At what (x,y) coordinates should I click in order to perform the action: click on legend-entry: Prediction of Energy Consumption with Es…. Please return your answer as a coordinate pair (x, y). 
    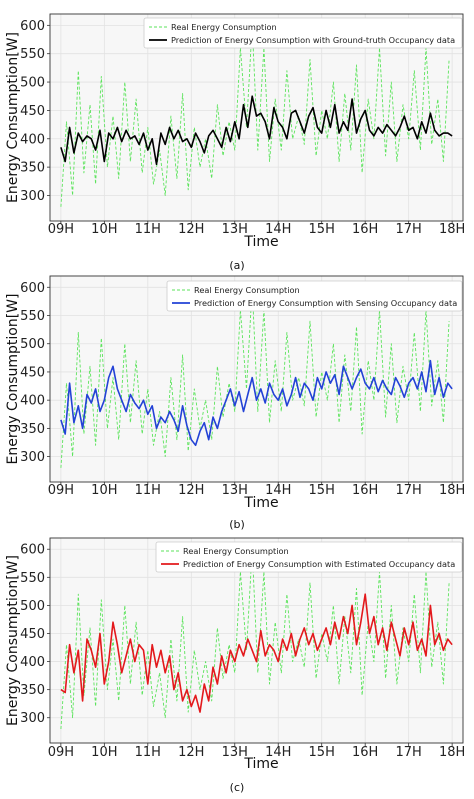
    Looking at the image, I should click on (319, 564).